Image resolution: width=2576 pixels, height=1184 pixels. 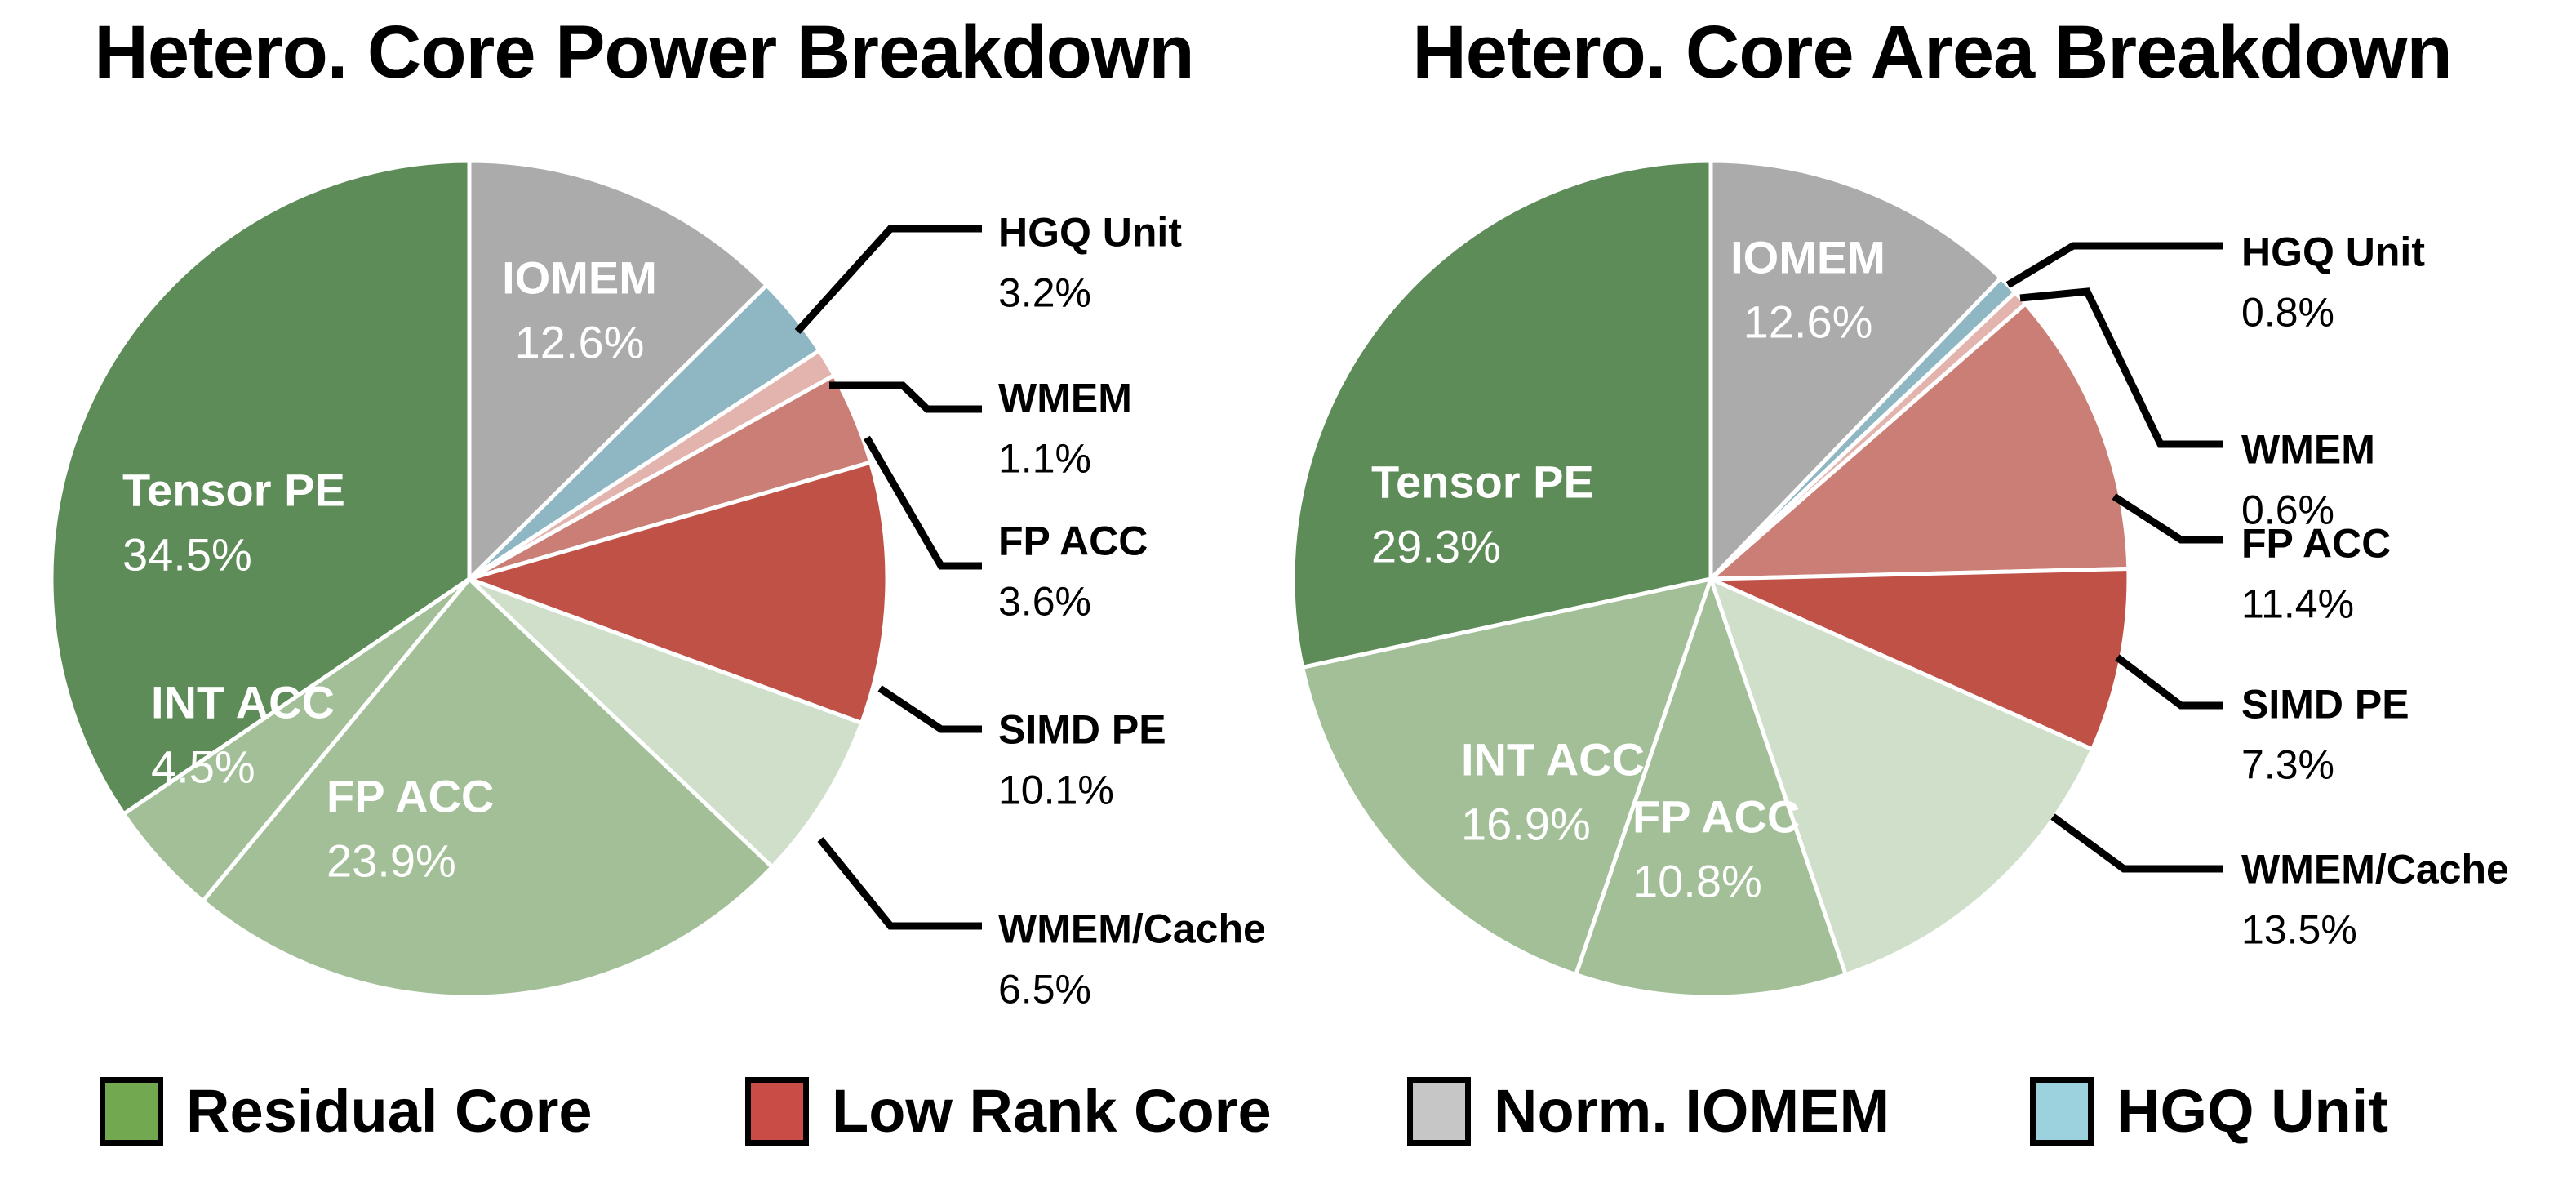 I want to click on pie-0-callout-pct-simd-pe: 10.1%, so click(x=1056, y=790).